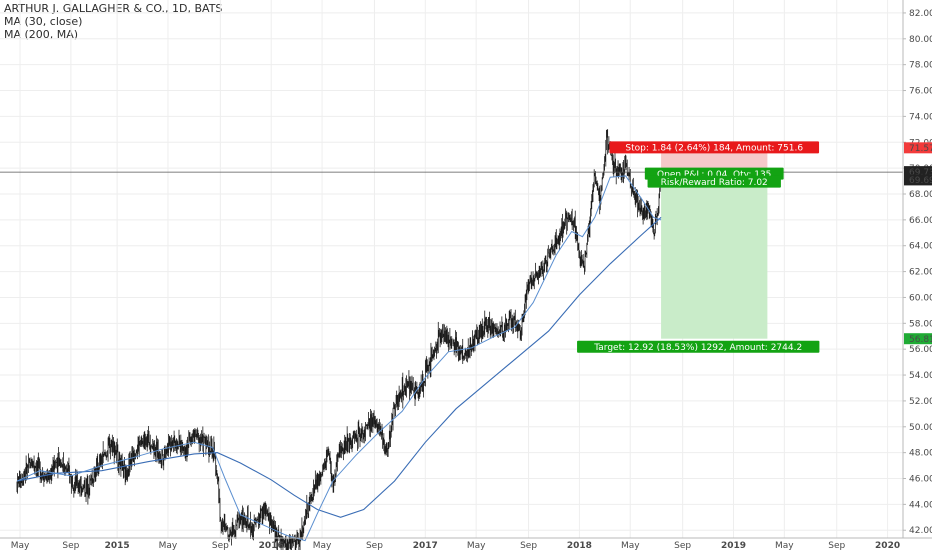  Describe the element at coordinates (920, 117) in the screenshot. I see `y-tick-label: 74.00` at that location.